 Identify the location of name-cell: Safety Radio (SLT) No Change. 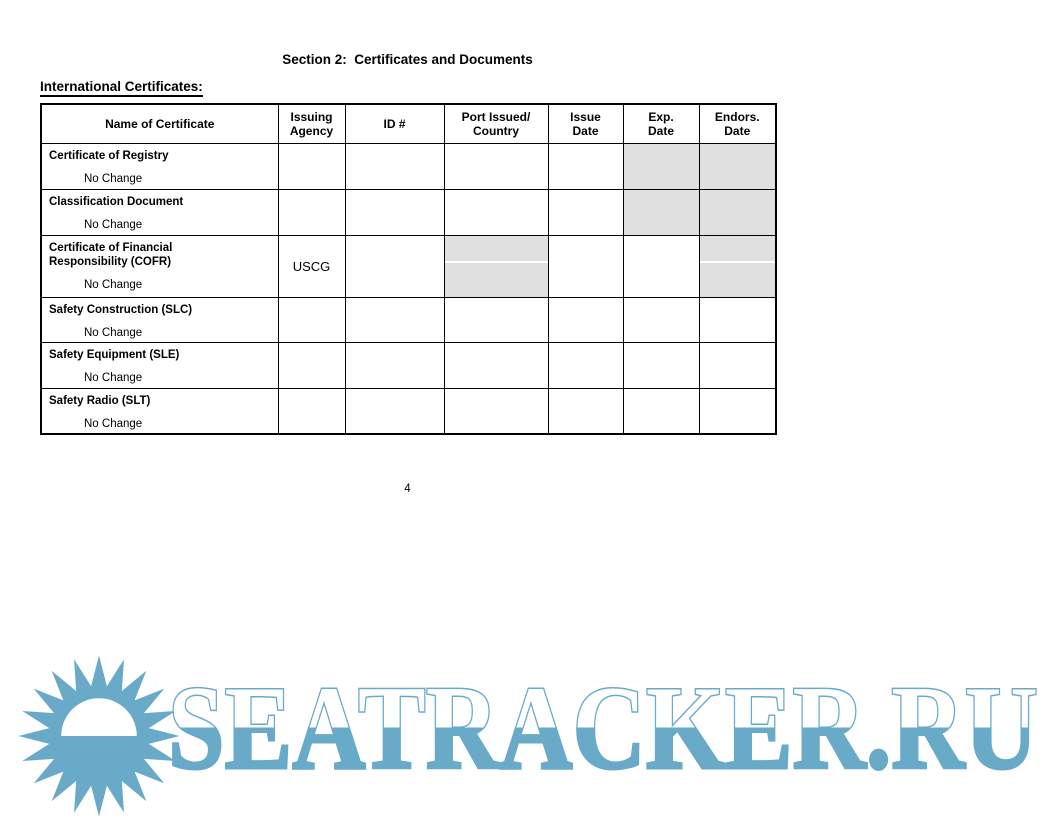
(159, 411).